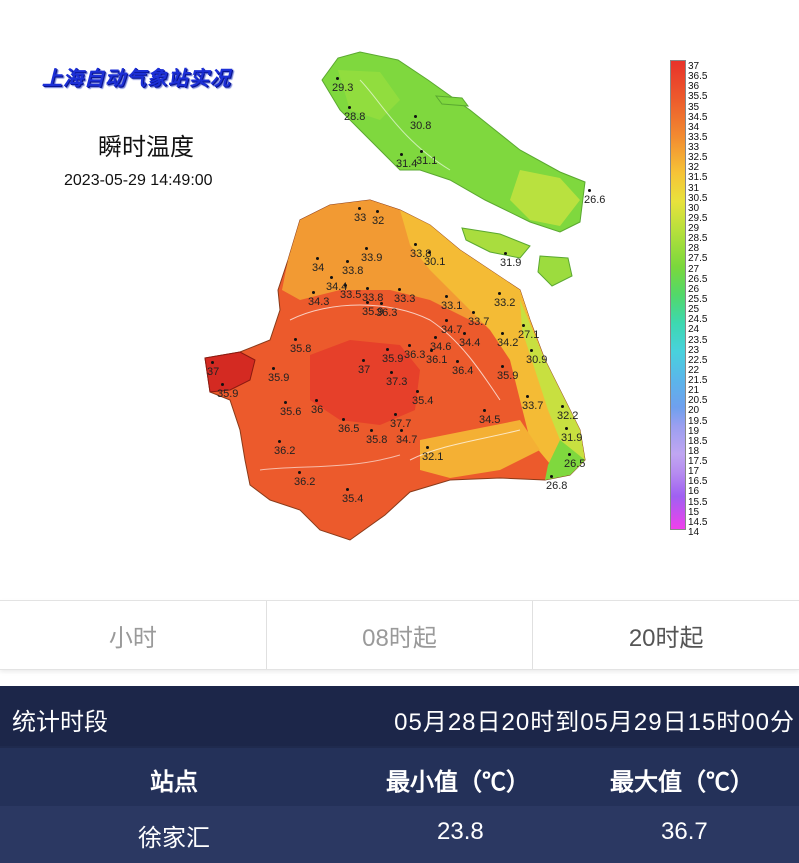 Image resolution: width=799 pixels, height=863 pixels. Describe the element at coordinates (698, 77) in the screenshot. I see `legend-tick-label: 36.5` at that location.